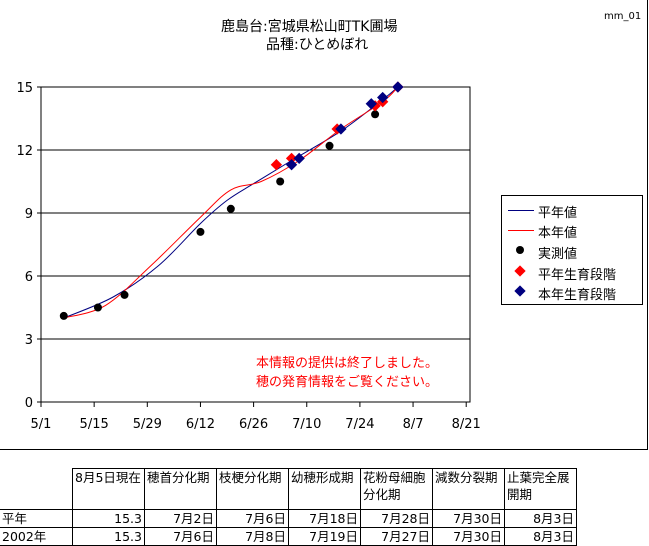 This screenshot has height=546, width=649. What do you see at coordinates (147, 424) in the screenshot?
I see `x-tick-label: 5/29` at bounding box center [147, 424].